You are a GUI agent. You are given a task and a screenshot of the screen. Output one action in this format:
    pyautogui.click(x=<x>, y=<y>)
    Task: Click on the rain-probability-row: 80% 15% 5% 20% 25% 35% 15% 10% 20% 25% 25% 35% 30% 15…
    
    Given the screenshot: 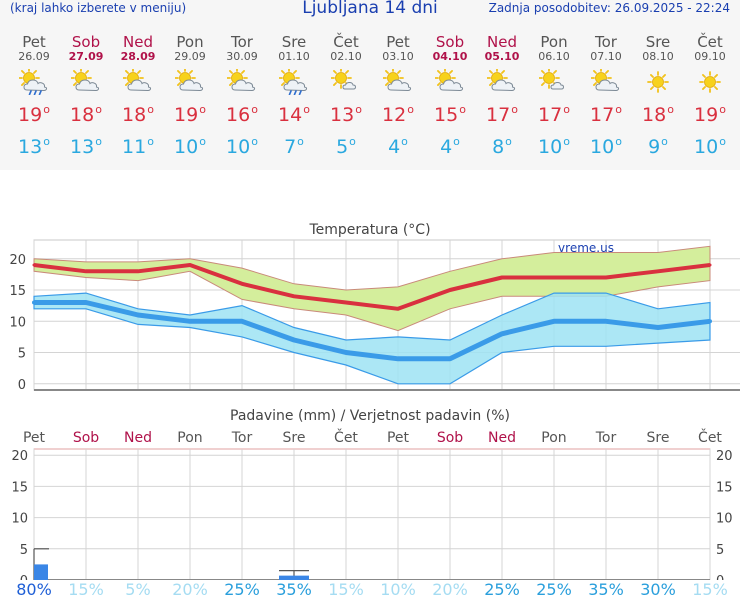 What is the action you would take?
    pyautogui.click(x=370, y=590)
    